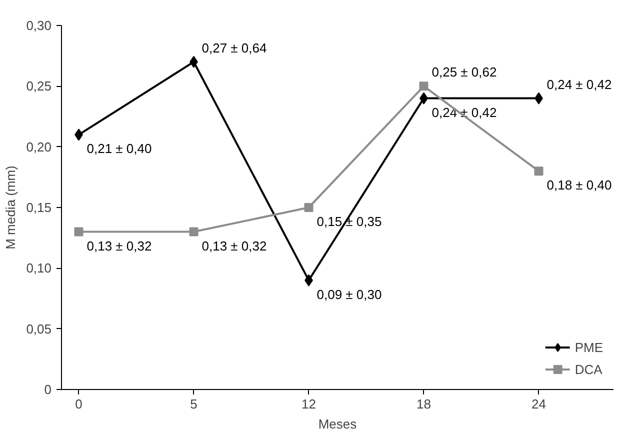  I want to click on x-tick-label: 12, so click(309, 404).